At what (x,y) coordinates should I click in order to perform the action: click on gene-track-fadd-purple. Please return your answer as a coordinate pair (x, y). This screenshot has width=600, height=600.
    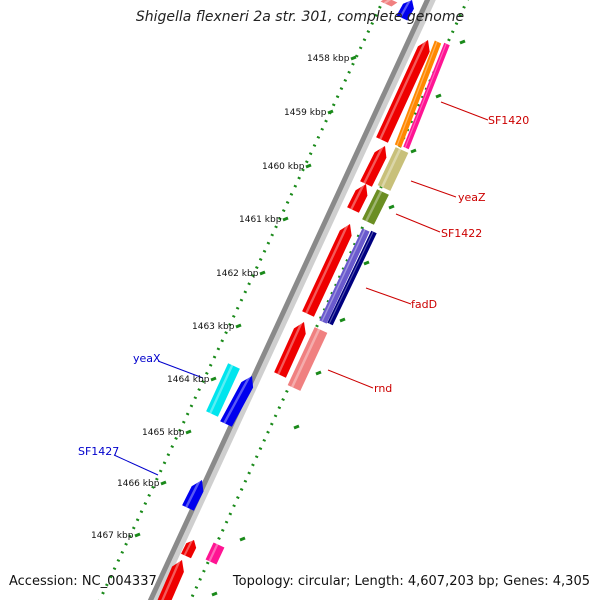
    Looking at the image, I should click on (344, 276).